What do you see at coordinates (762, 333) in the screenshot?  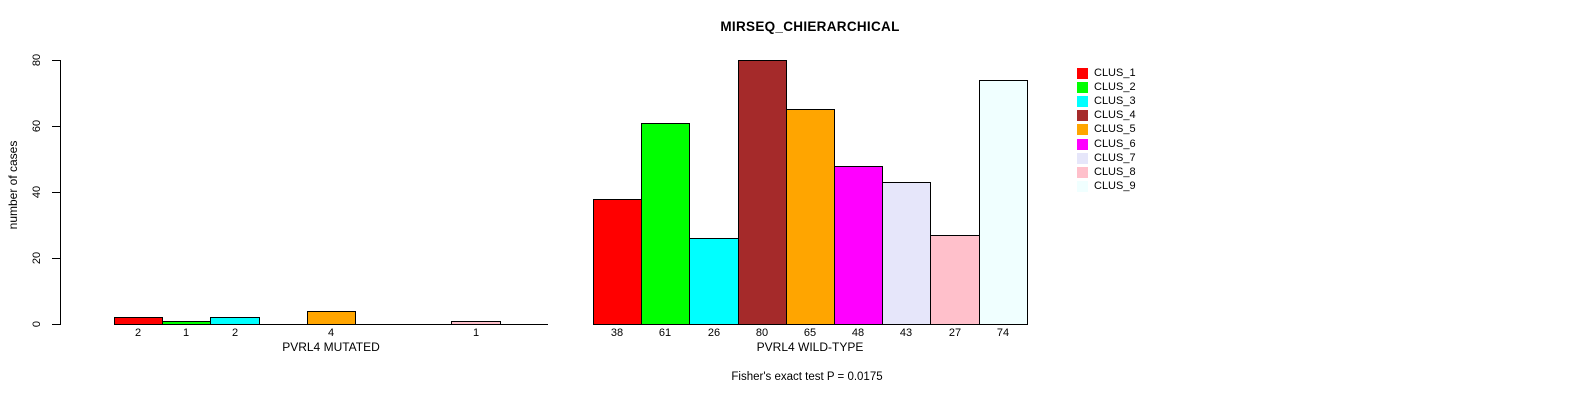 I see `bar-value-label: 80` at bounding box center [762, 333].